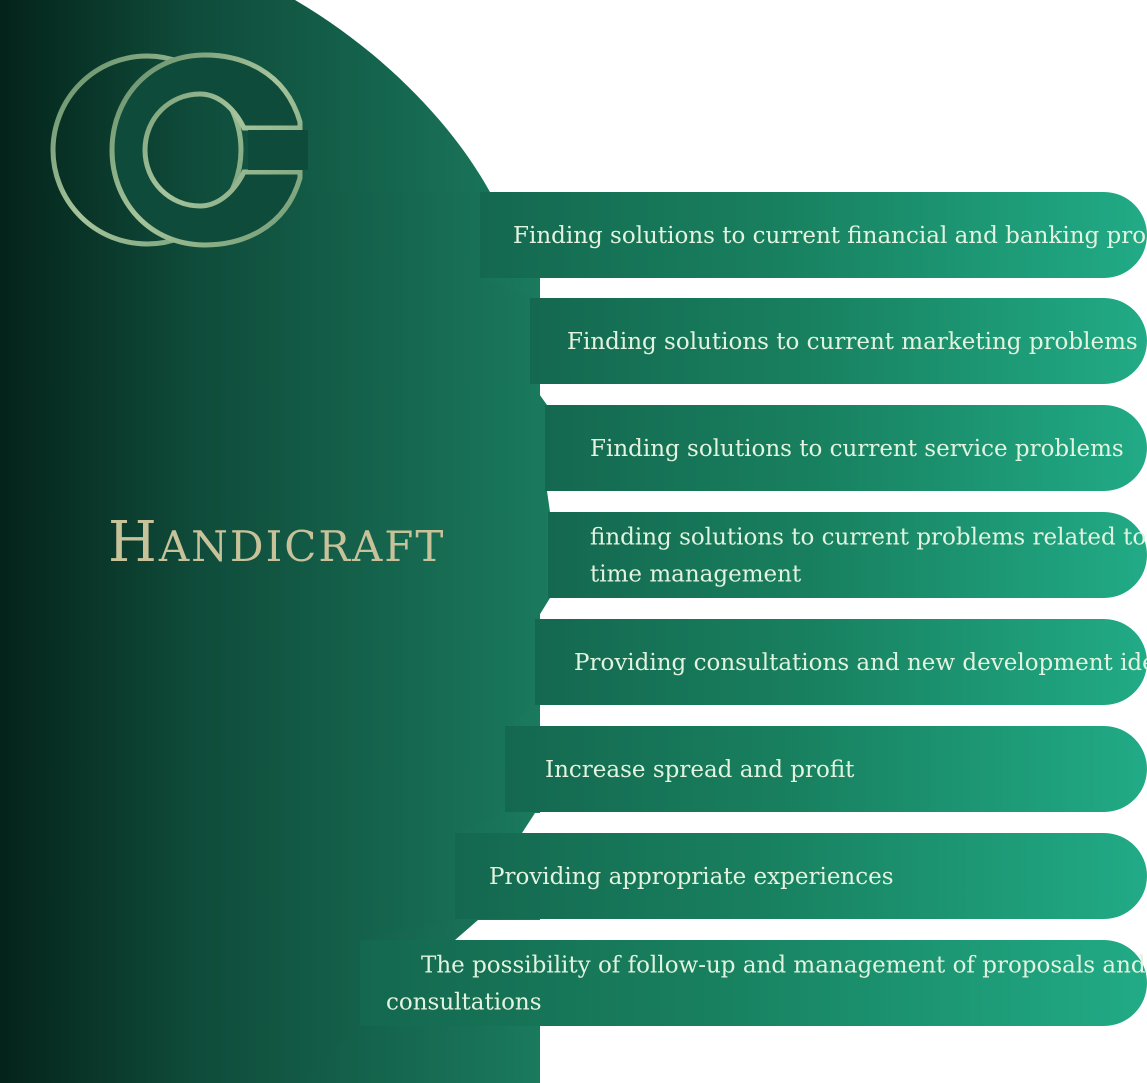  Describe the element at coordinates (464, 1003) in the screenshot. I see `service-item-label: consultations` at that location.